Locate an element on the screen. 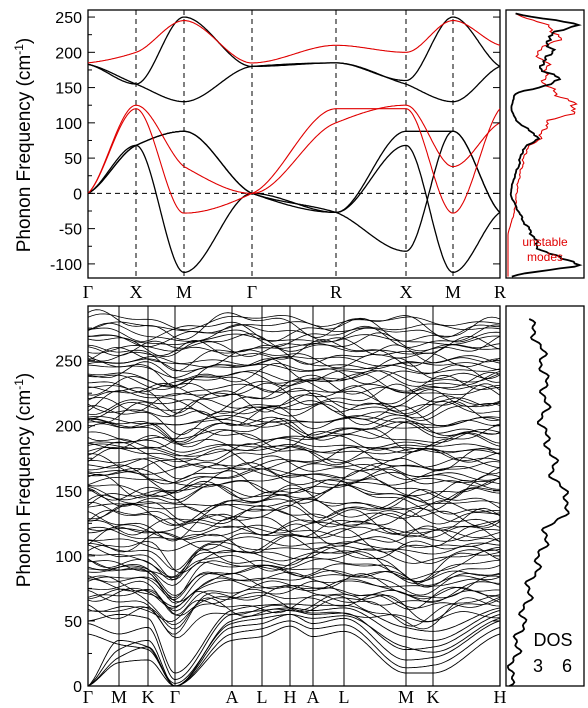  bottom-dos-curve is located at coordinates (538, 502).